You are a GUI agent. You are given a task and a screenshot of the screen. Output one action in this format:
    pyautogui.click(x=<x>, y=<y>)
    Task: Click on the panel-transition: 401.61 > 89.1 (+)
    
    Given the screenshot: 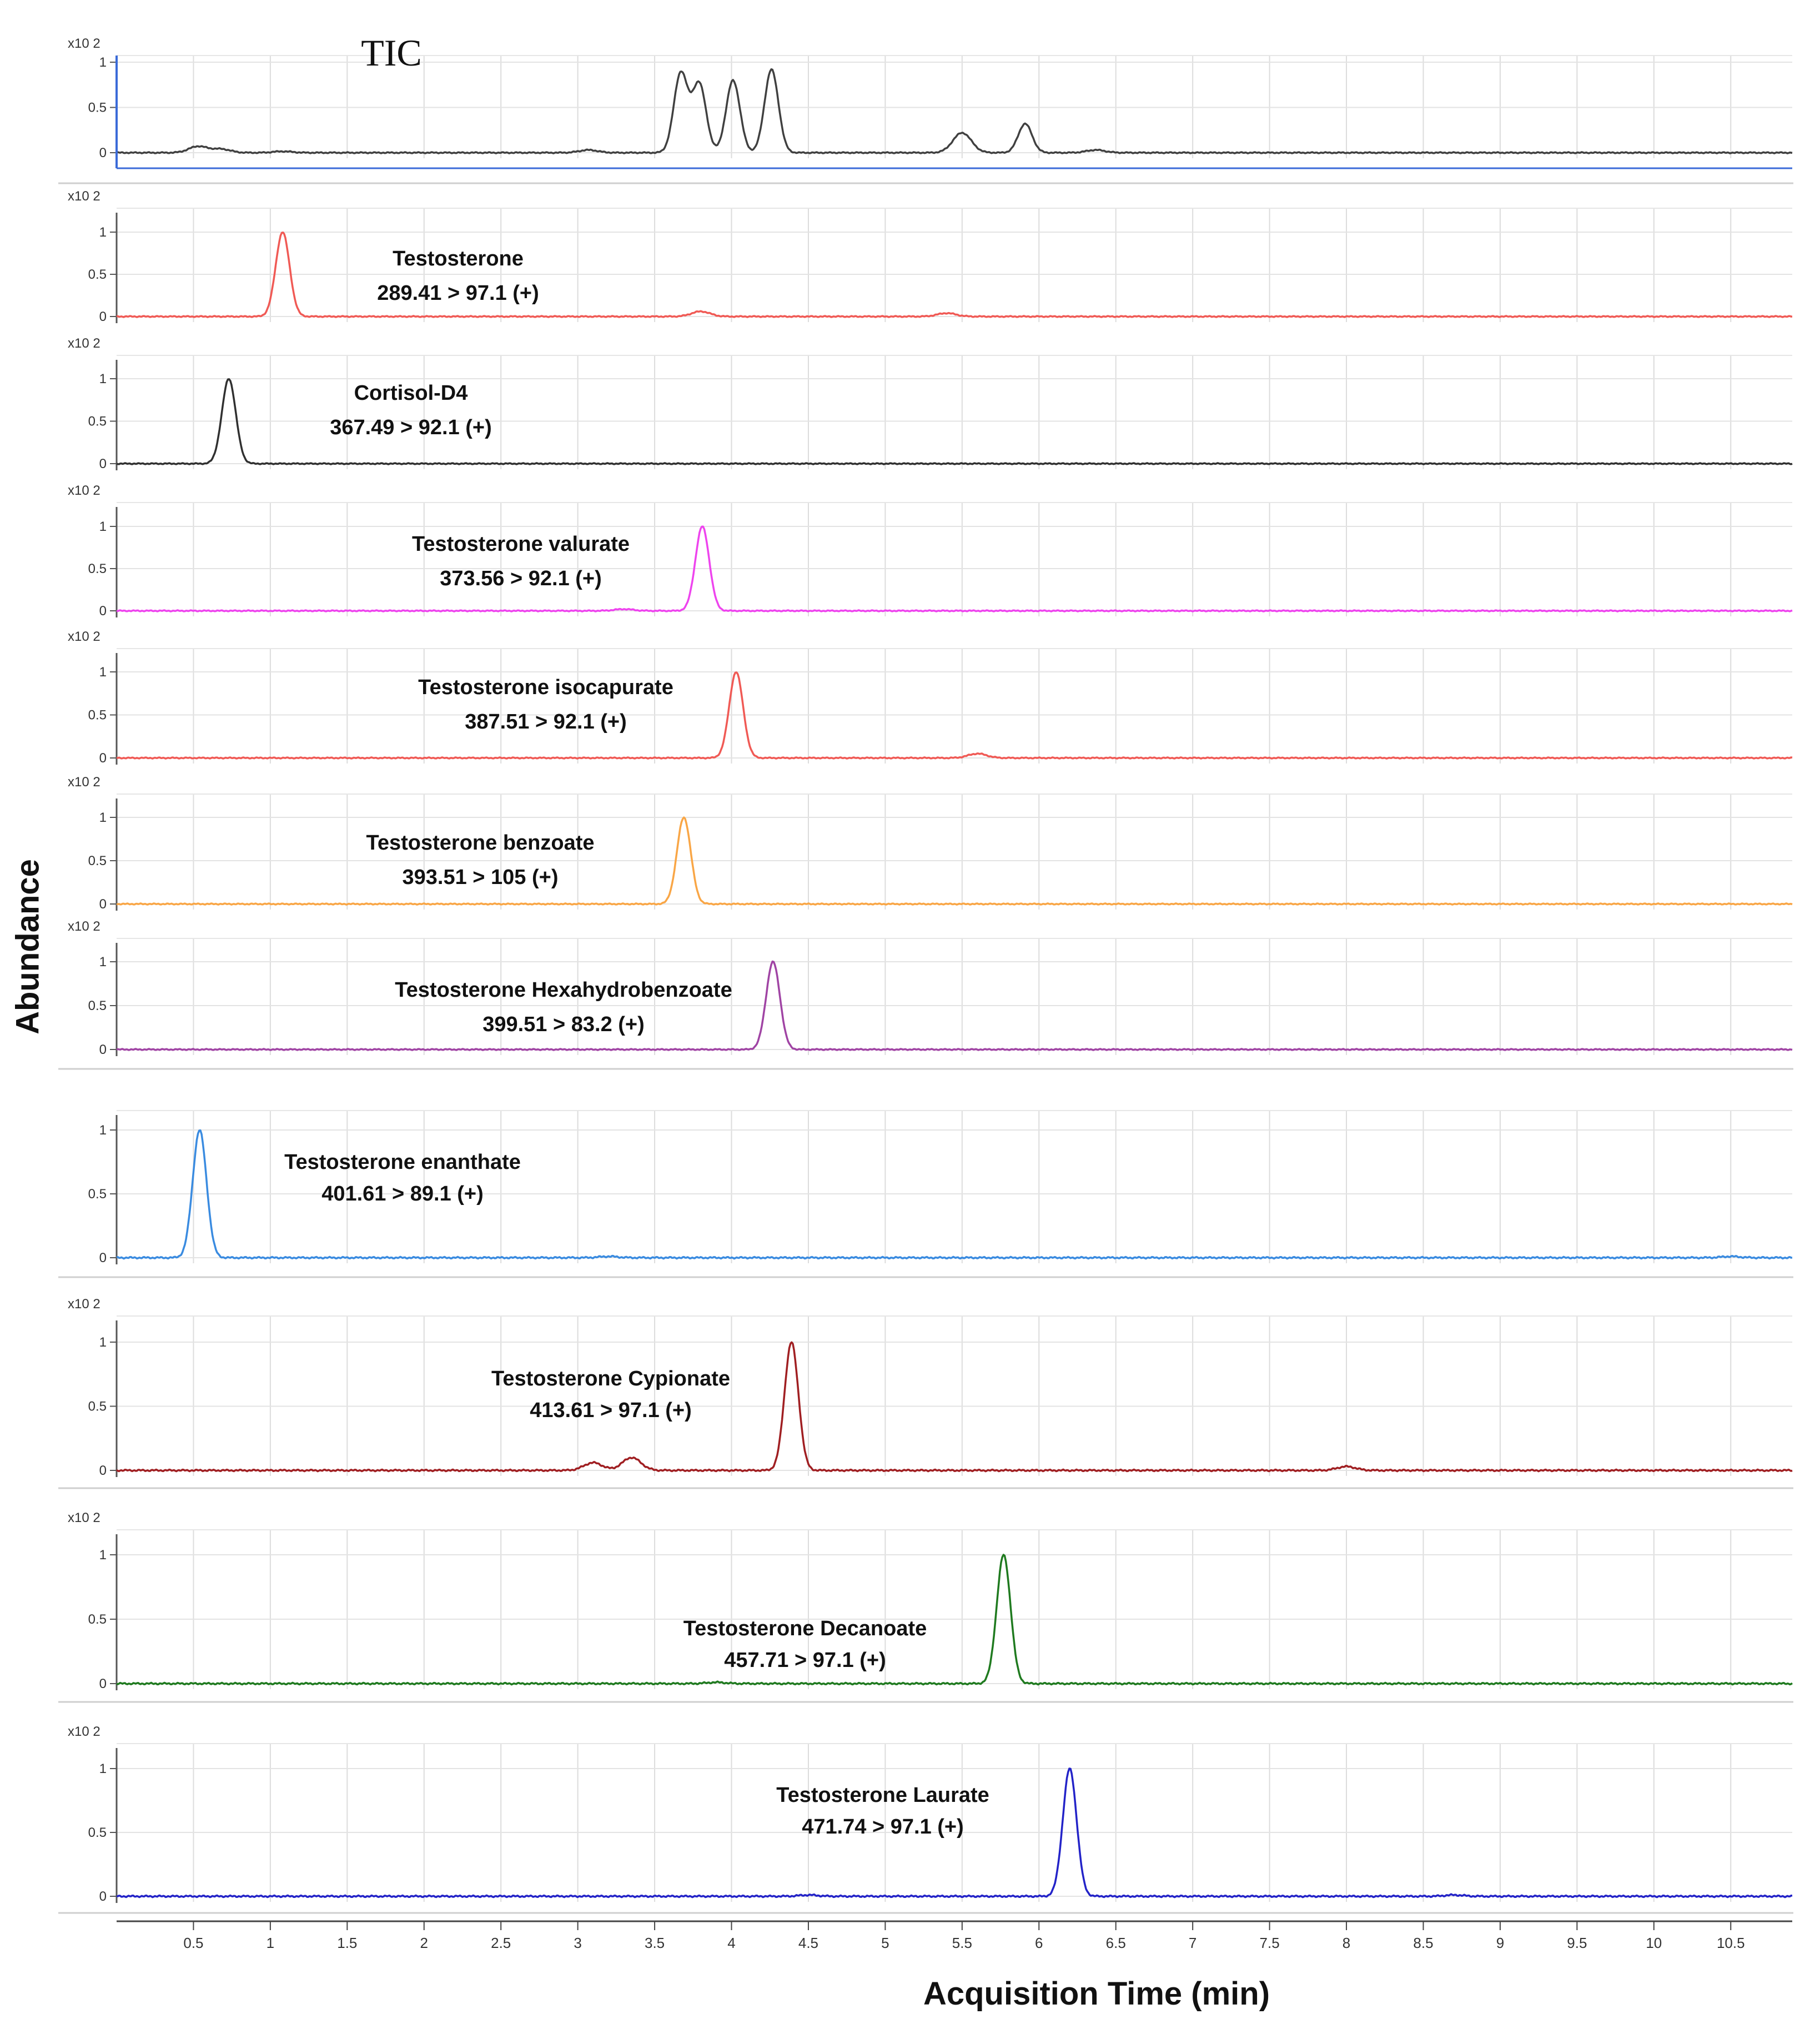 What is the action you would take?
    pyautogui.click(x=403, y=1194)
    